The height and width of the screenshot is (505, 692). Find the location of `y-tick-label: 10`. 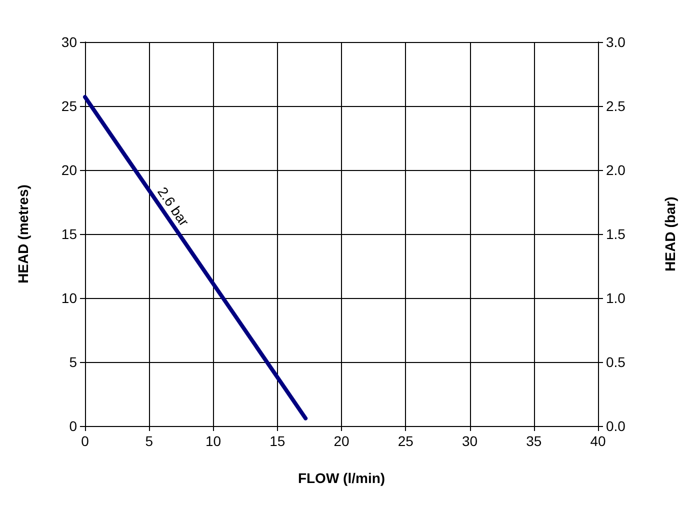

y-tick-label: 10 is located at coordinates (69, 298).